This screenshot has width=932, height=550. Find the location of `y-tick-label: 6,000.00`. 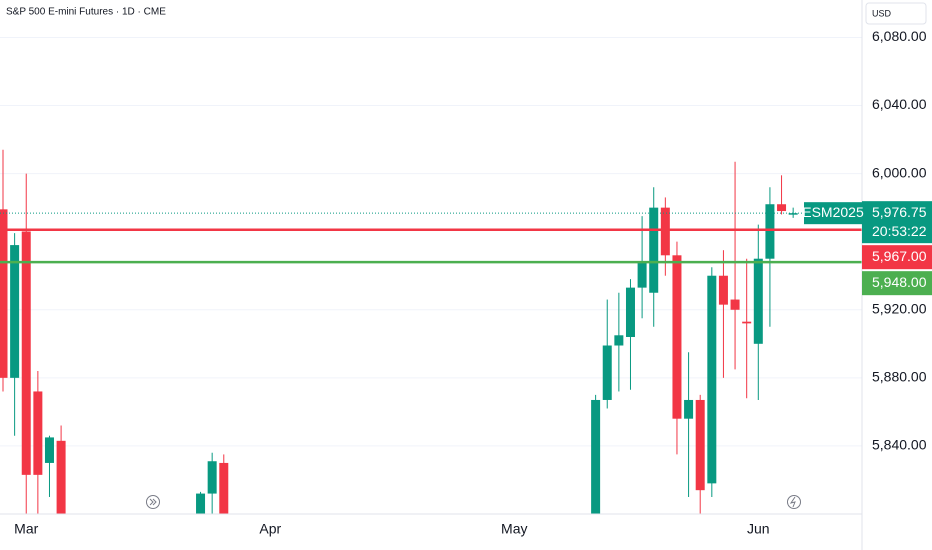

y-tick-label: 6,000.00 is located at coordinates (899, 172).